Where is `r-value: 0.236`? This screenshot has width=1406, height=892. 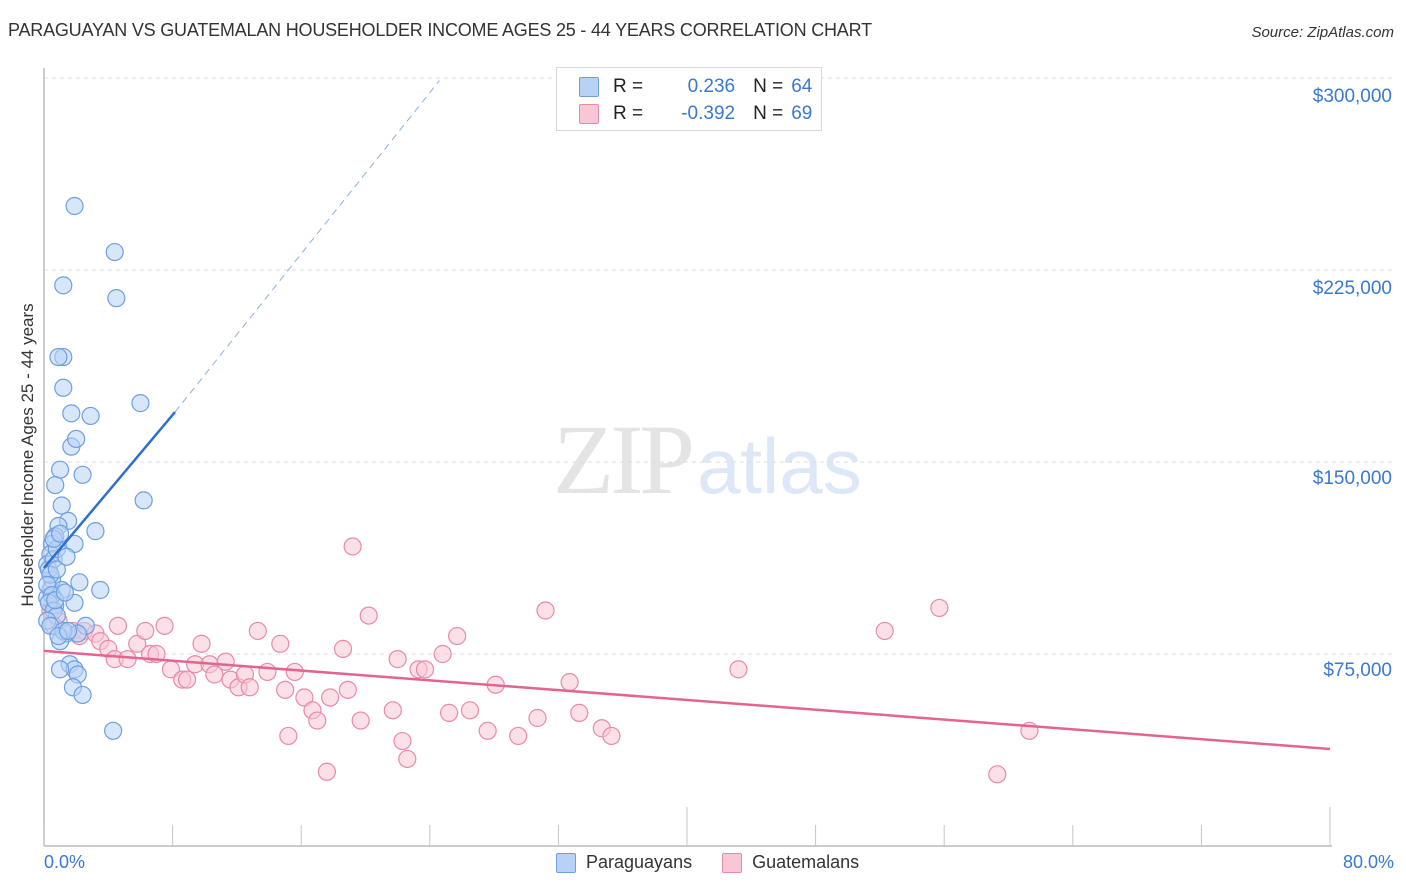 r-value: 0.236 is located at coordinates (711, 86).